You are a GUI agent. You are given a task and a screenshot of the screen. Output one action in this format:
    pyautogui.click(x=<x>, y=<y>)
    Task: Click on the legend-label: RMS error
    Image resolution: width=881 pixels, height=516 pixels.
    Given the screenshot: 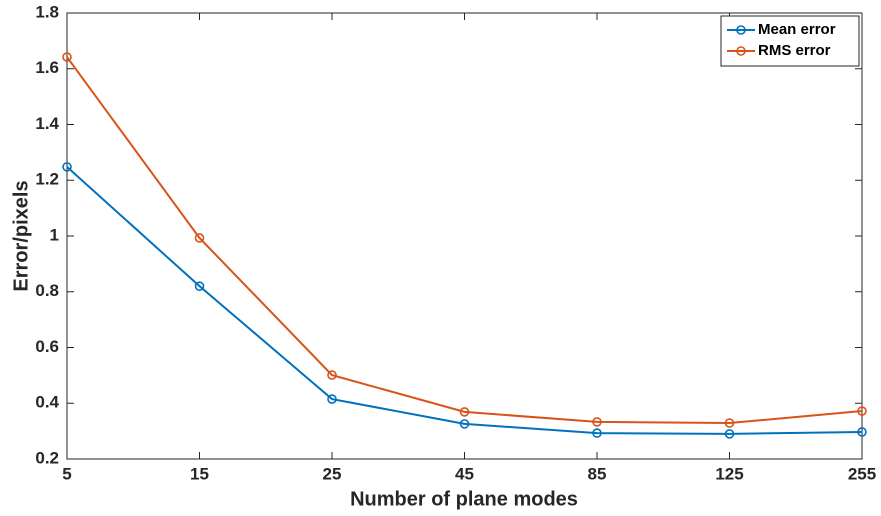 What is the action you would take?
    pyautogui.click(x=794, y=50)
    